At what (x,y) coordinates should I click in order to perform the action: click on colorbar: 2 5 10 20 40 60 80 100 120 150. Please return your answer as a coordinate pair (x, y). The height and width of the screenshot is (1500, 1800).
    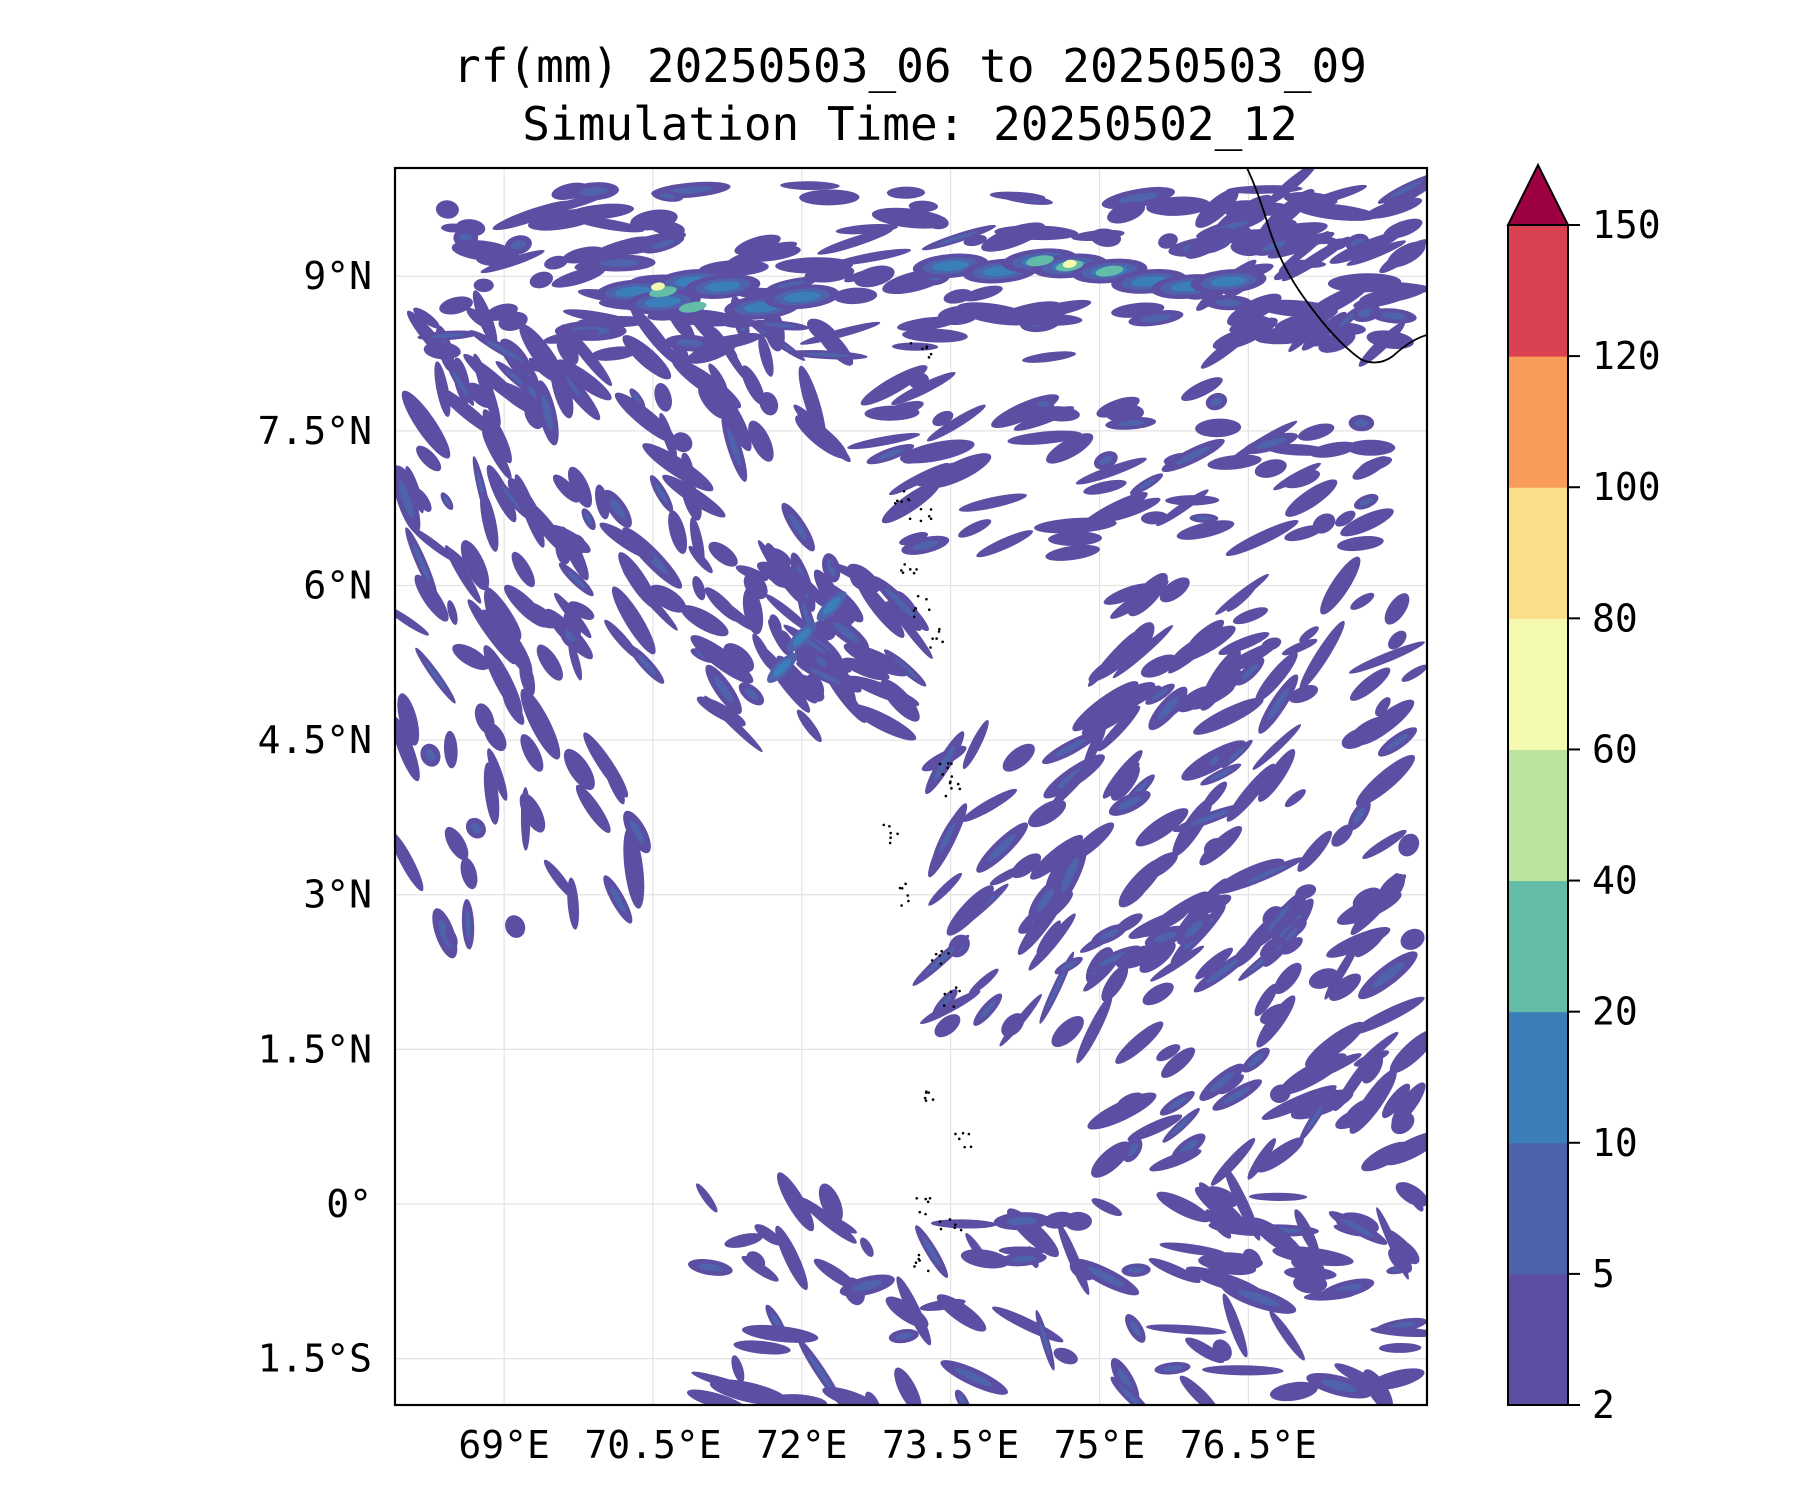
    Looking at the image, I should click on (1583, 794).